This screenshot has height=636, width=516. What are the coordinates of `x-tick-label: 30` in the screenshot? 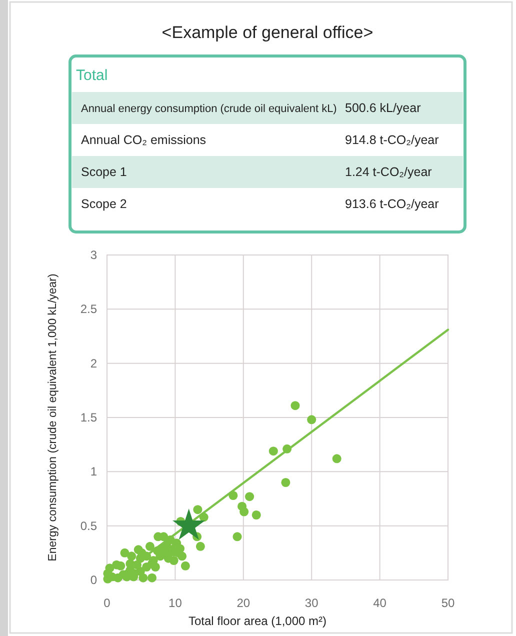 It's located at (311, 603).